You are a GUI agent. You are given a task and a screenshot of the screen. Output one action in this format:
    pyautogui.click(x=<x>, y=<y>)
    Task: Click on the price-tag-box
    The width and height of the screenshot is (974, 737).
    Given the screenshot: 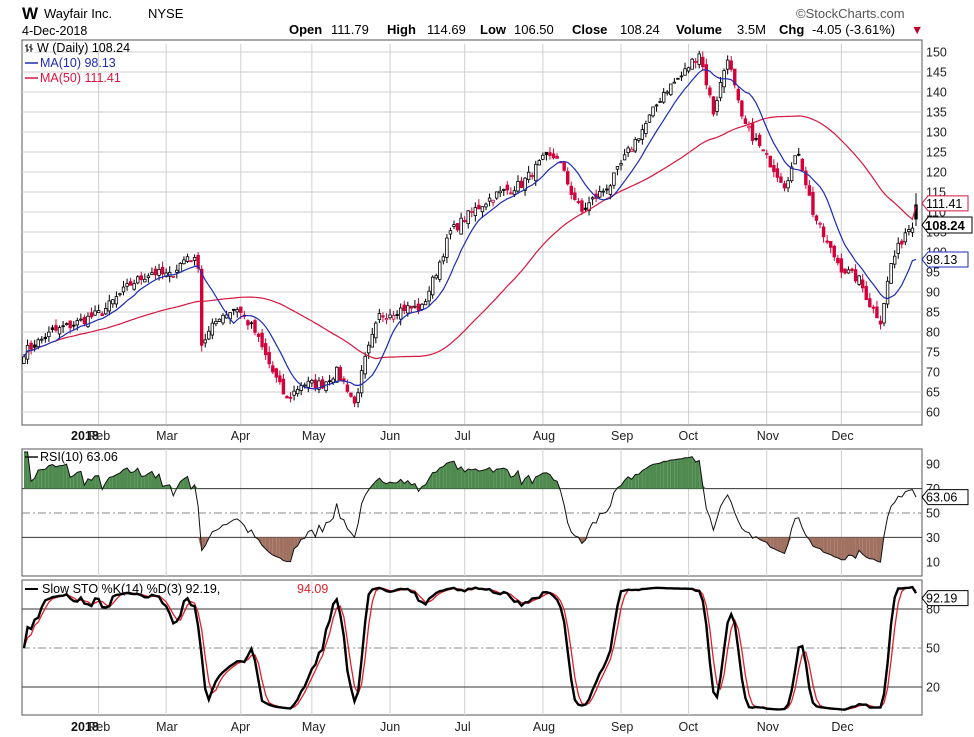 What is the action you would take?
    pyautogui.click(x=947, y=225)
    